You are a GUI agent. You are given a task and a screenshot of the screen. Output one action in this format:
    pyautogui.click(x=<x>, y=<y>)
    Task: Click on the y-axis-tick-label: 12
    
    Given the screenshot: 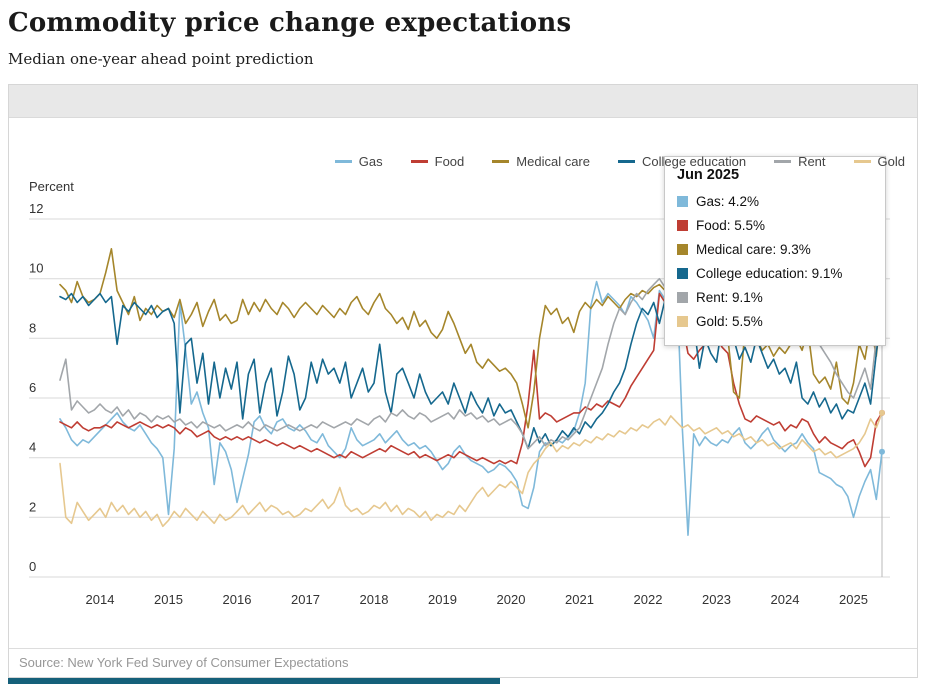 What is the action you would take?
    pyautogui.click(x=36, y=208)
    